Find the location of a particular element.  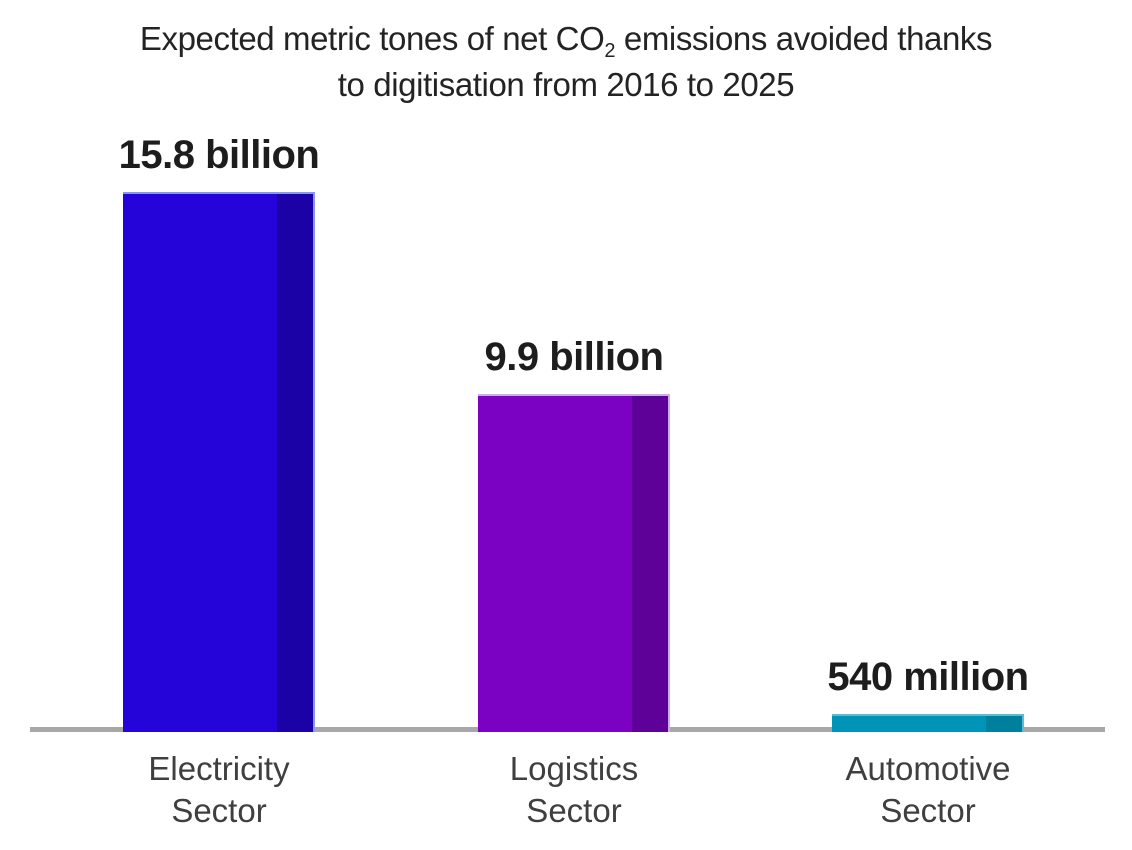

co2-subscript: 2 is located at coordinates (610, 51).